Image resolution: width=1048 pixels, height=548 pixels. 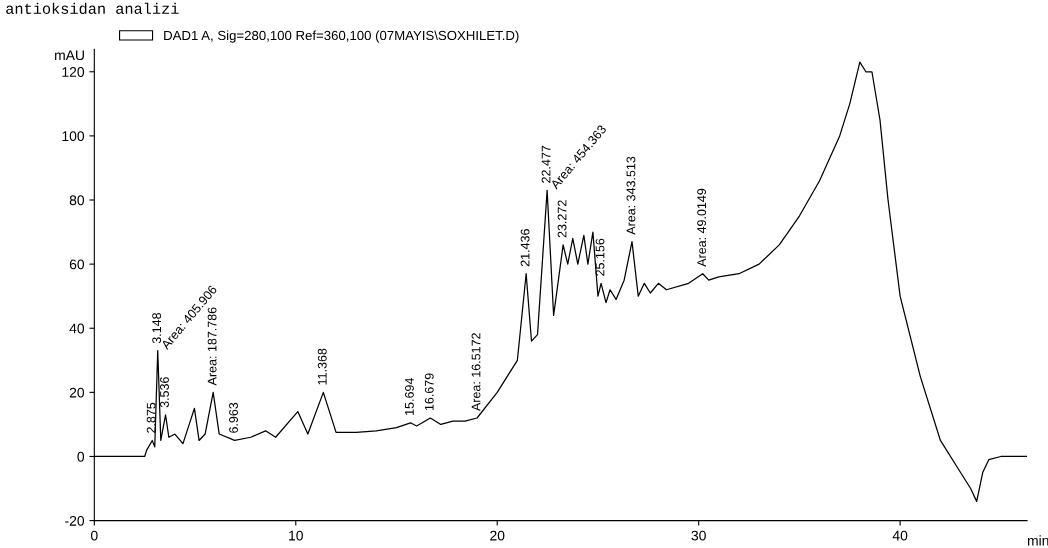 I want to click on y-tick-label: 80, so click(x=77, y=200).